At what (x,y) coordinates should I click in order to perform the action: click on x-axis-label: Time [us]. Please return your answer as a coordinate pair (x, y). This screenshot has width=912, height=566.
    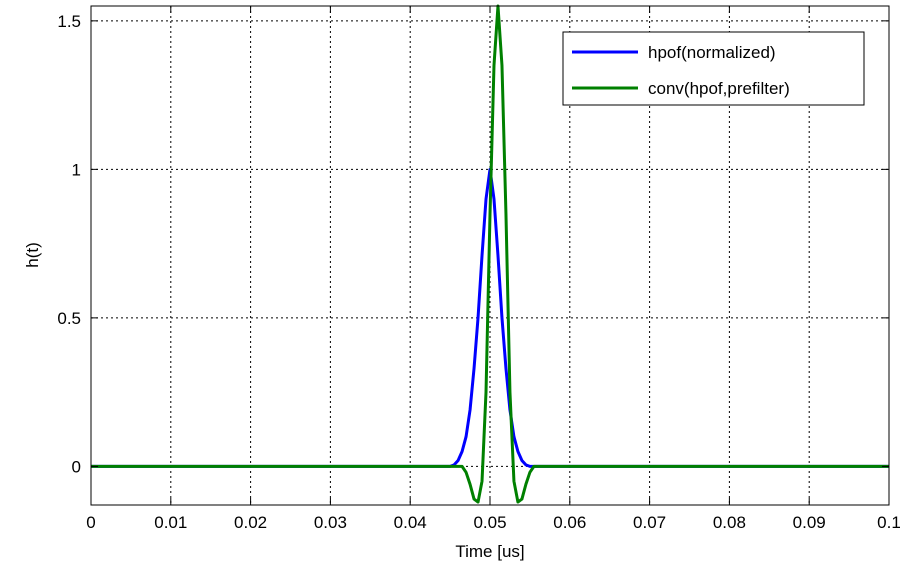
    Looking at the image, I should click on (489, 551).